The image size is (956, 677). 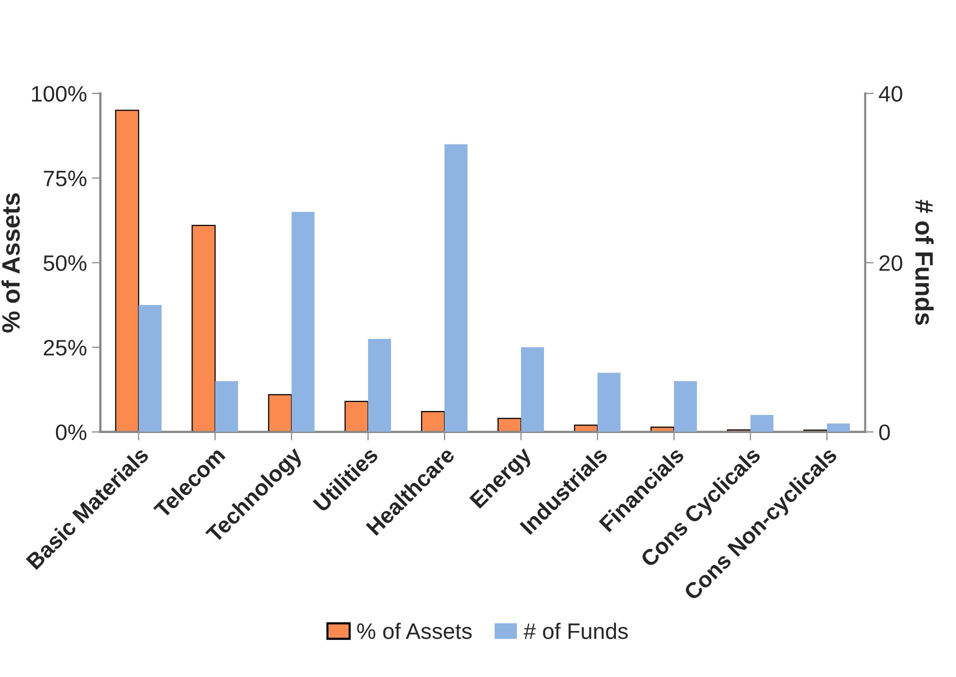 What do you see at coordinates (65, 348) in the screenshot?
I see `y-tick-label: 25%` at bounding box center [65, 348].